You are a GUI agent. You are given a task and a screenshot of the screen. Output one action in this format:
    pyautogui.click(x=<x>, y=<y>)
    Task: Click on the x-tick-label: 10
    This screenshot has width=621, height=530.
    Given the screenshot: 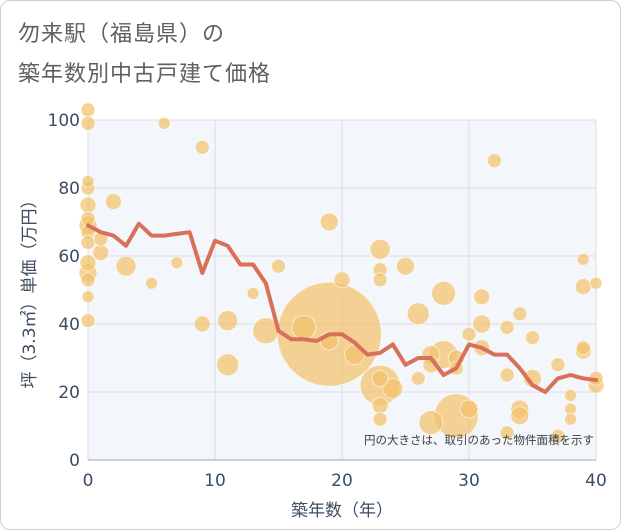 What is the action you would take?
    pyautogui.click(x=215, y=481)
    